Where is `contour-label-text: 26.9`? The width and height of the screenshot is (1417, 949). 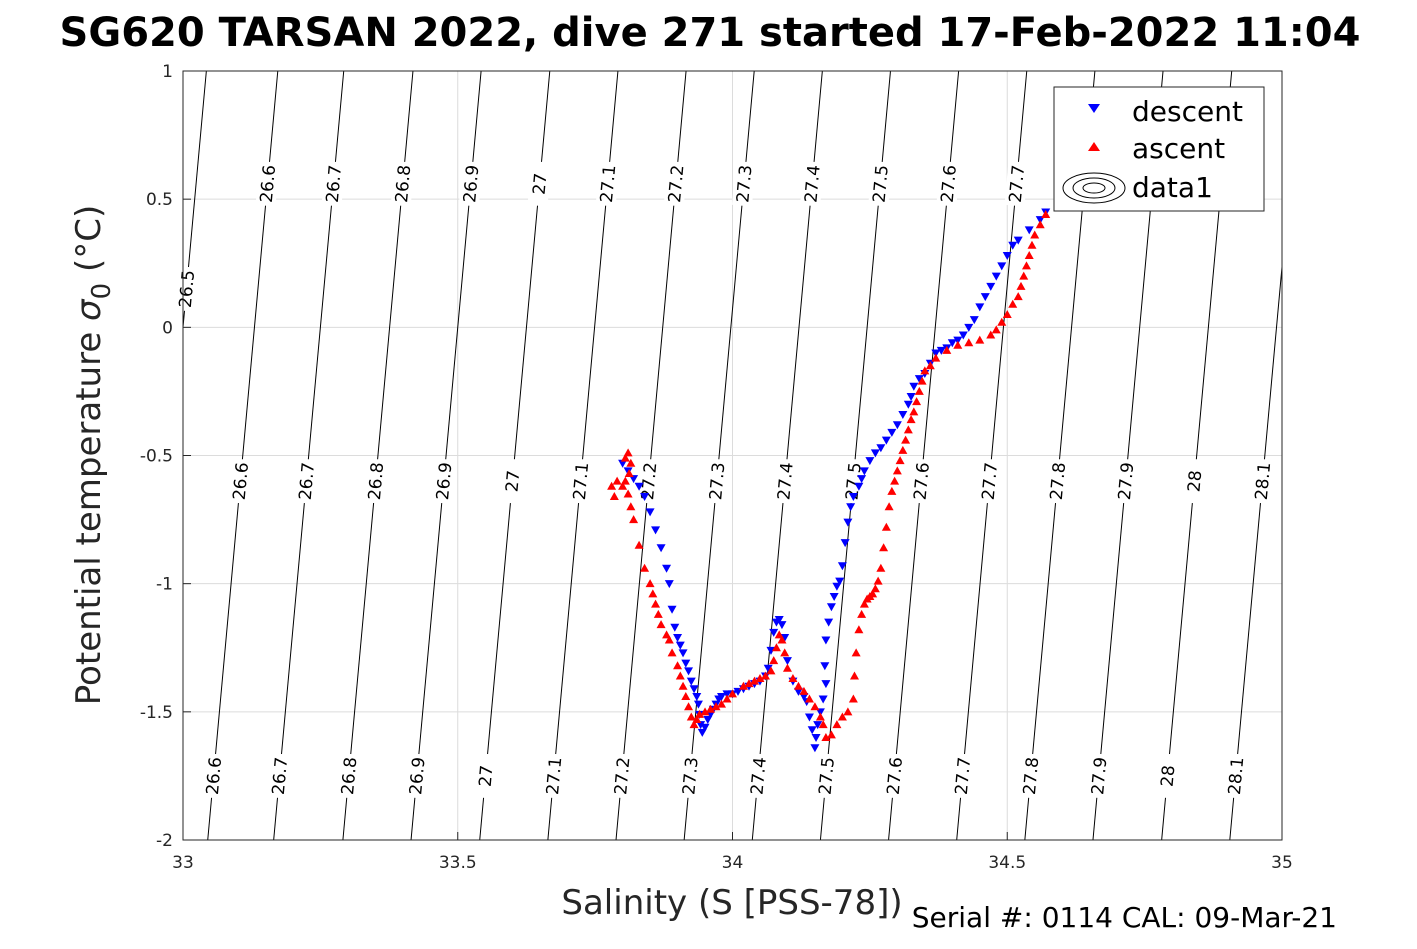 contour-label-text: 26.9 is located at coordinates (417, 776).